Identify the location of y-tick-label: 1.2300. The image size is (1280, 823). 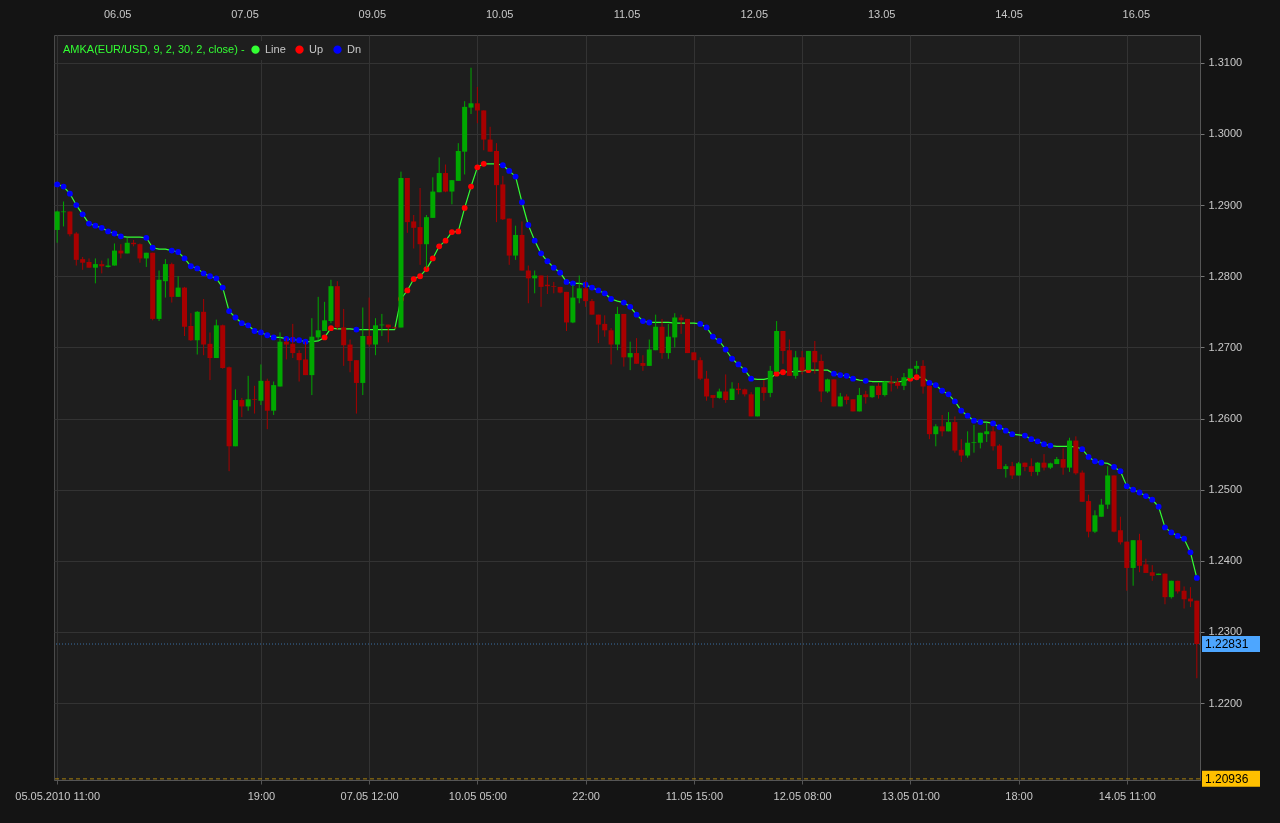
(1225, 631).